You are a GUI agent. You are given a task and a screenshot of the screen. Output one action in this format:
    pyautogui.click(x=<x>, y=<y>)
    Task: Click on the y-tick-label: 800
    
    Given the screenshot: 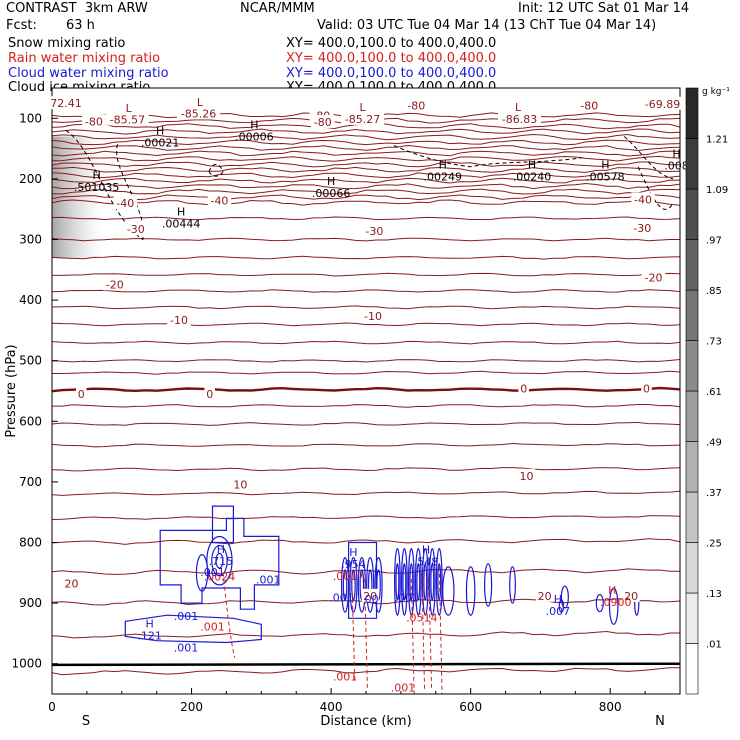 What is the action you would take?
    pyautogui.click(x=30, y=543)
    